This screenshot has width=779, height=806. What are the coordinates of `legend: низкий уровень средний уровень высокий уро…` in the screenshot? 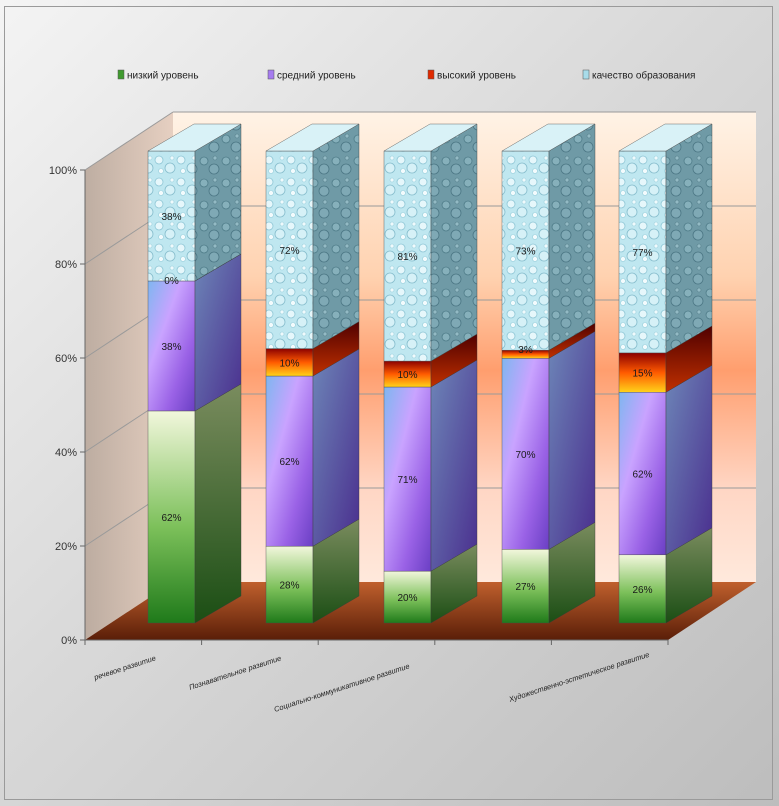 It's located at (406, 75).